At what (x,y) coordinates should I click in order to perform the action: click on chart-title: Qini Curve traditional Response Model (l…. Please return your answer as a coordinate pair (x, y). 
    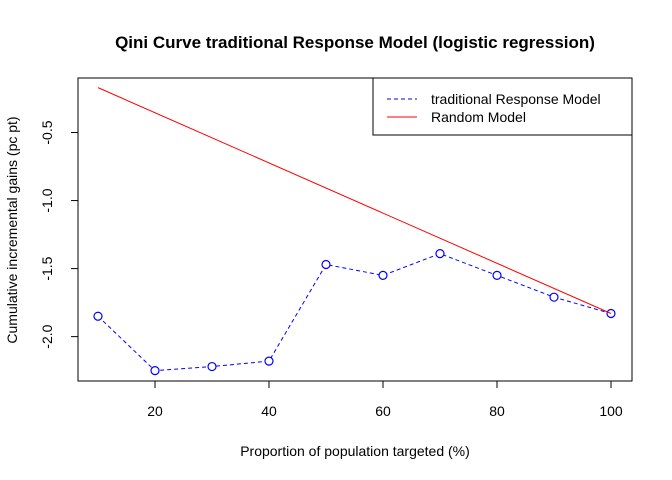
    Looking at the image, I should click on (355, 42).